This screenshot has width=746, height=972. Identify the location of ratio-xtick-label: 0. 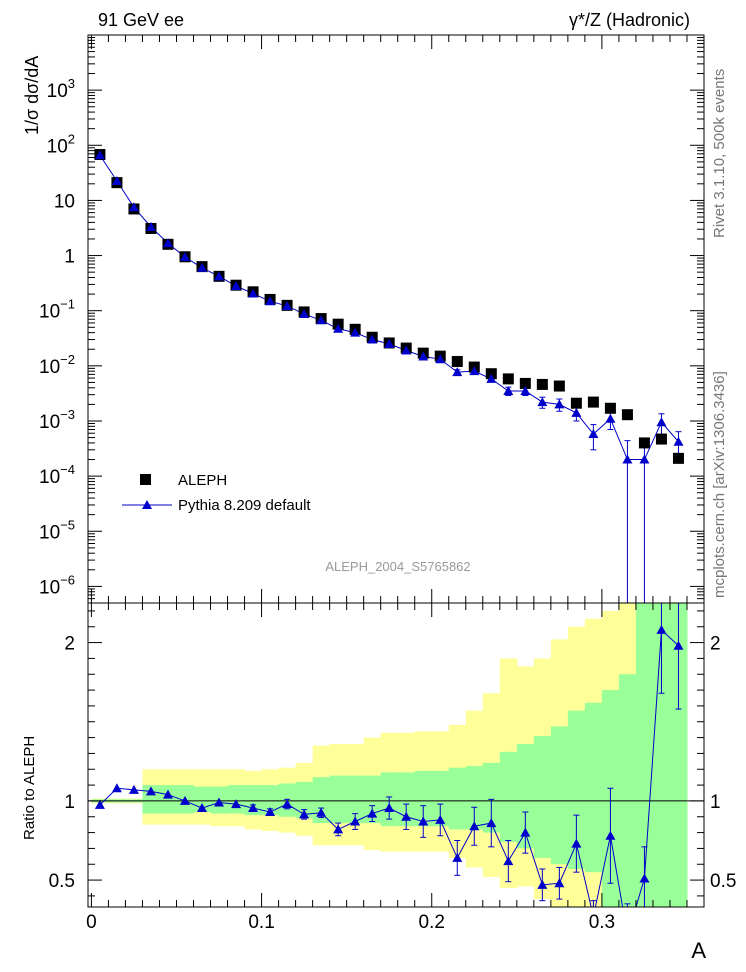
(91, 922).